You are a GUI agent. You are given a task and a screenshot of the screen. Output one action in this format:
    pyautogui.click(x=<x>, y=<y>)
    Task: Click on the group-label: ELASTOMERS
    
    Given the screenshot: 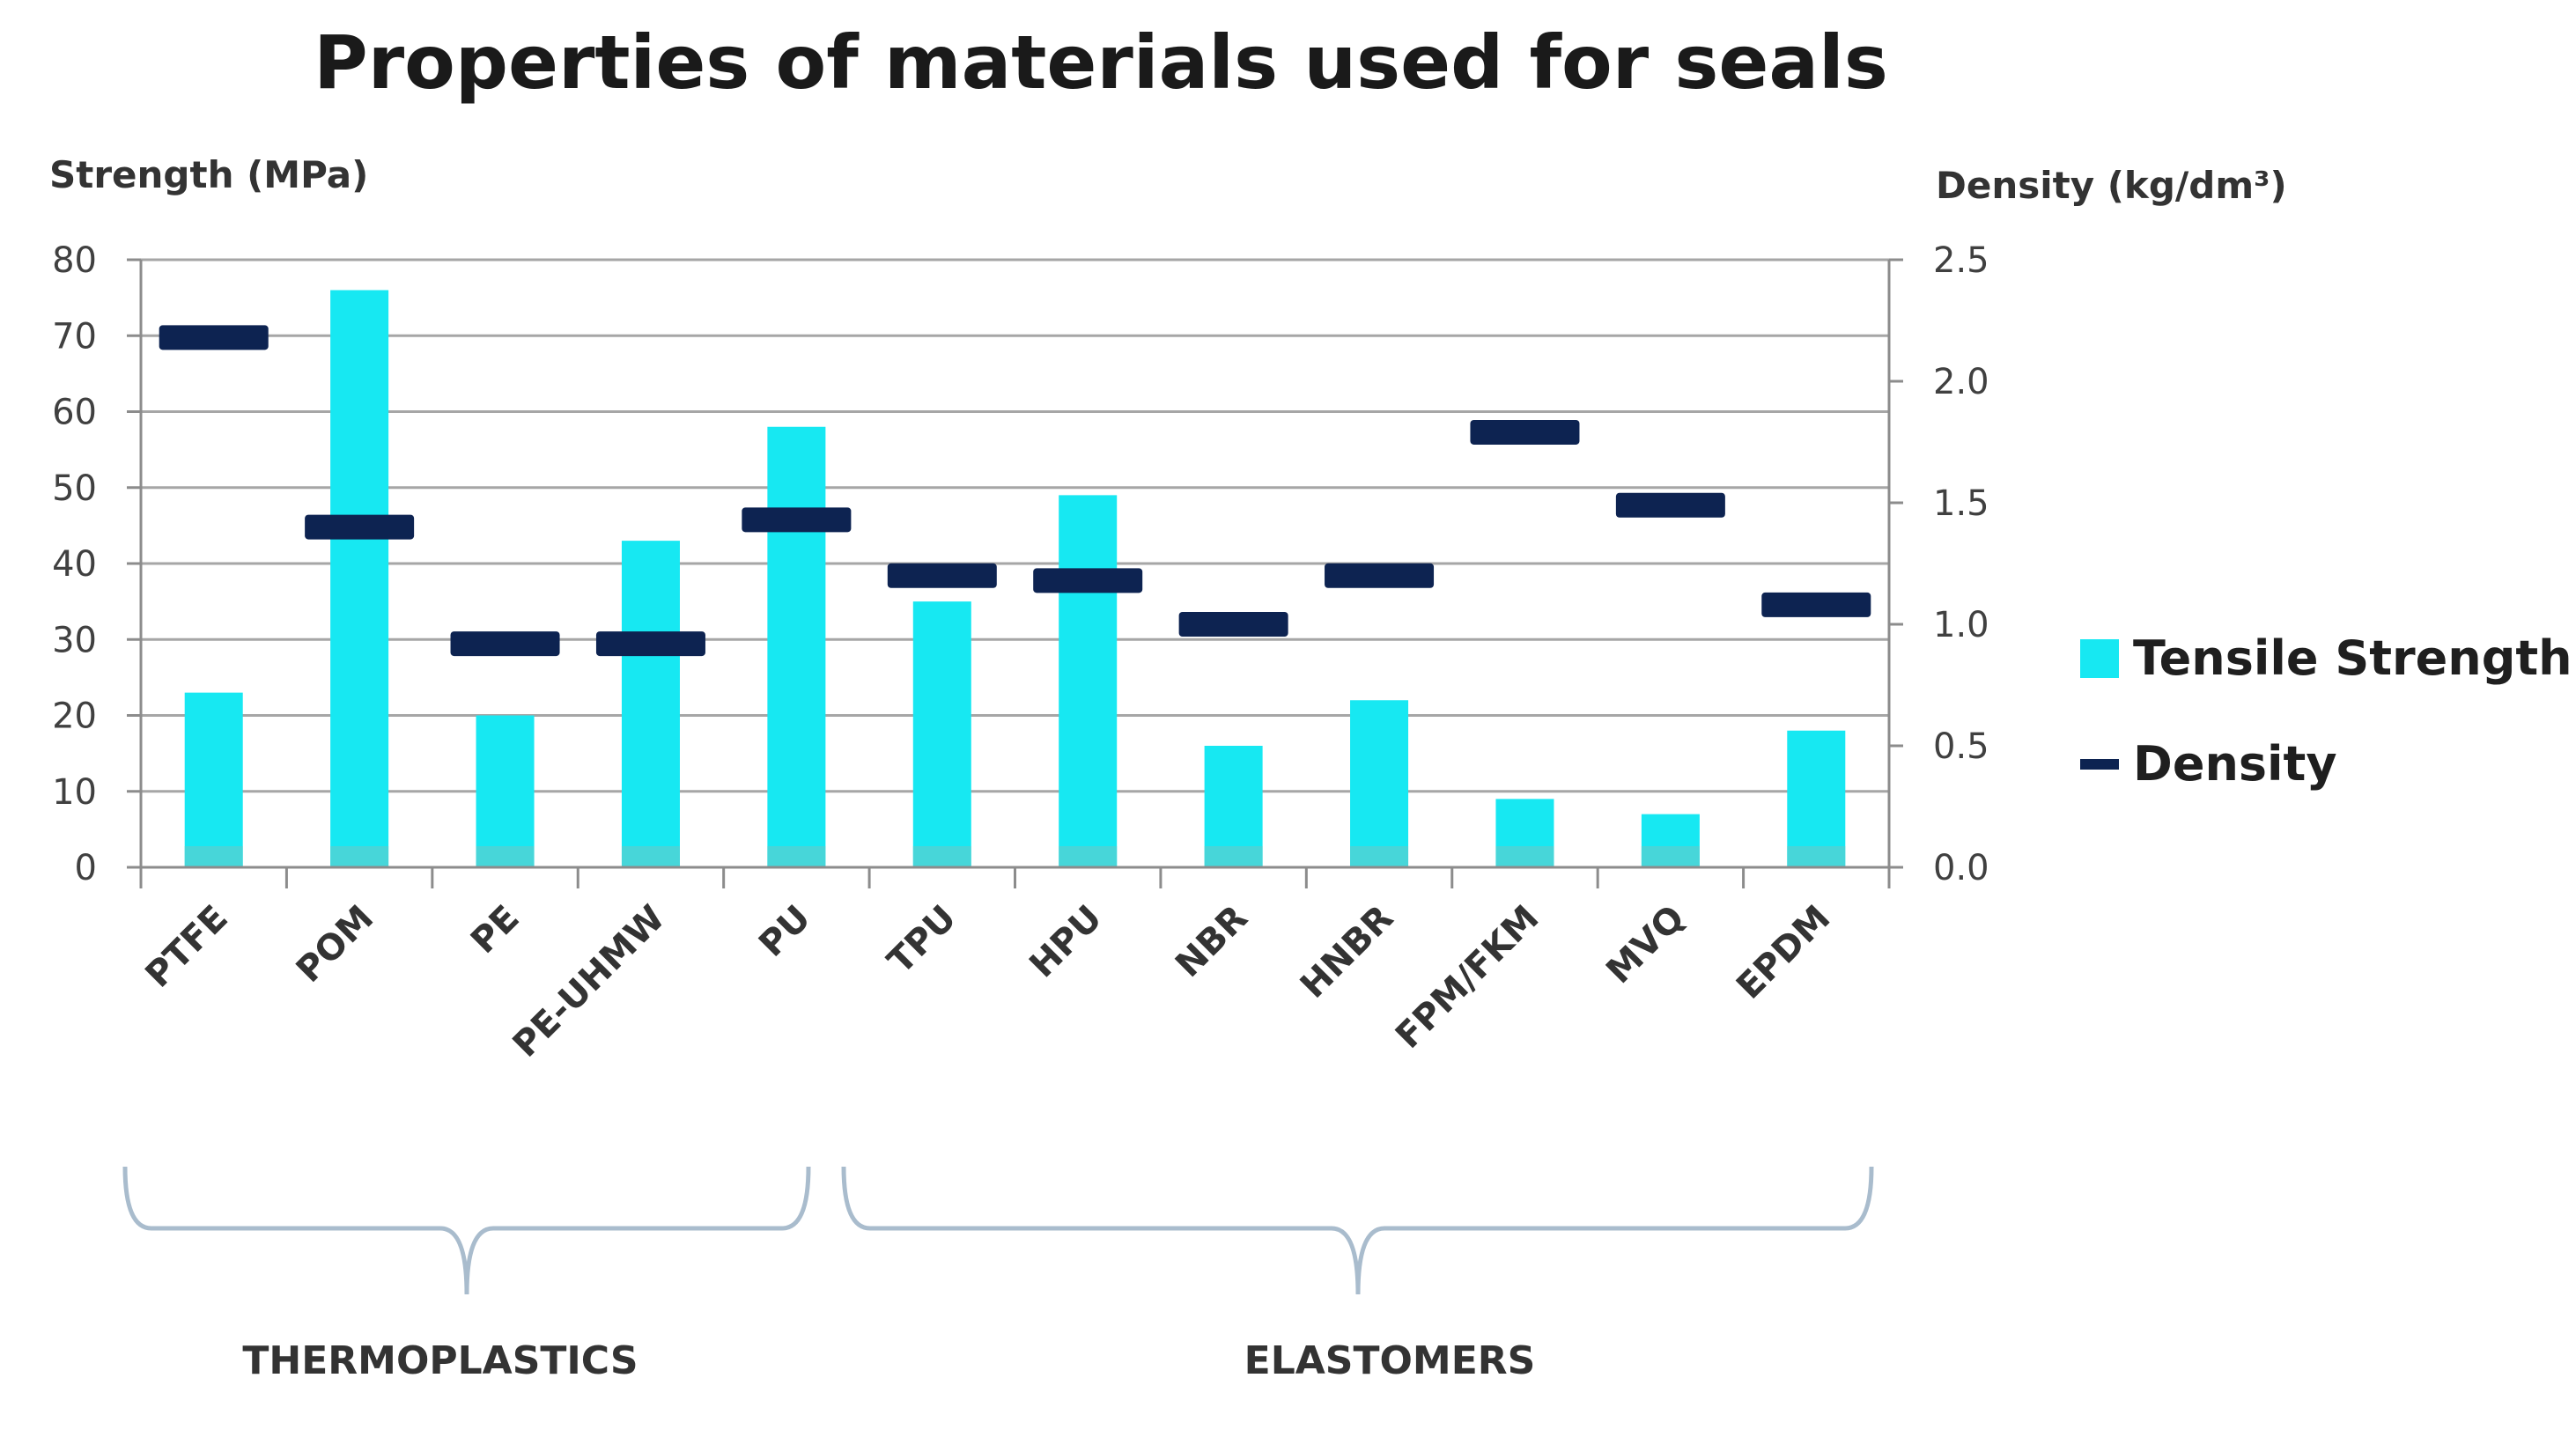 What is the action you would take?
    pyautogui.click(x=1390, y=1360)
    